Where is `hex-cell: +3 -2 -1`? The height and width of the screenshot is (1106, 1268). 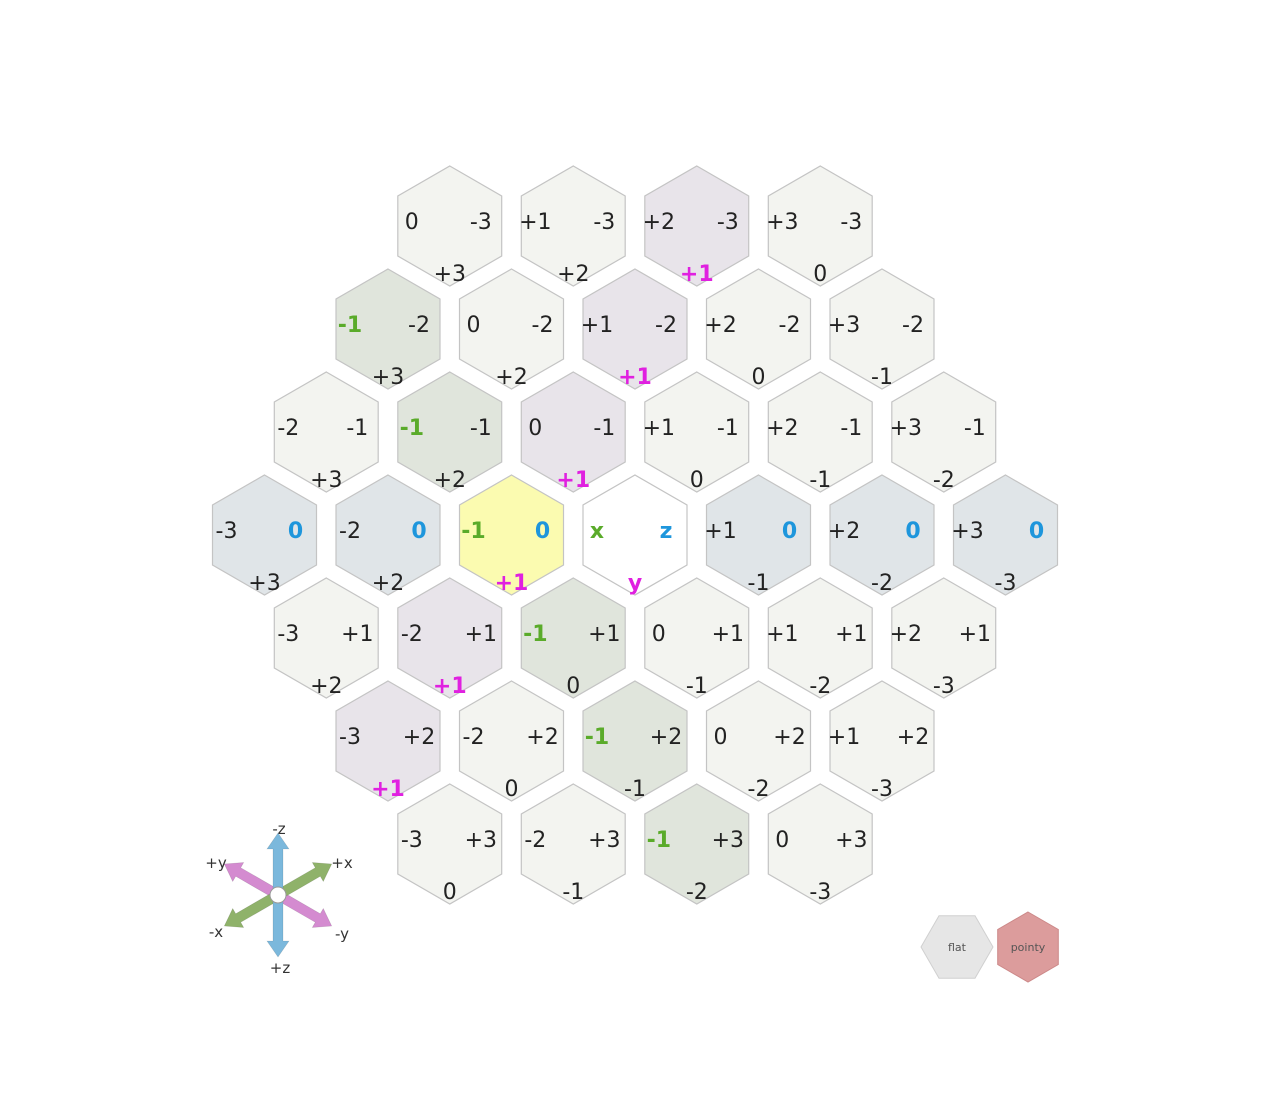 hex-cell: +3 -2 -1 is located at coordinates (881, 329).